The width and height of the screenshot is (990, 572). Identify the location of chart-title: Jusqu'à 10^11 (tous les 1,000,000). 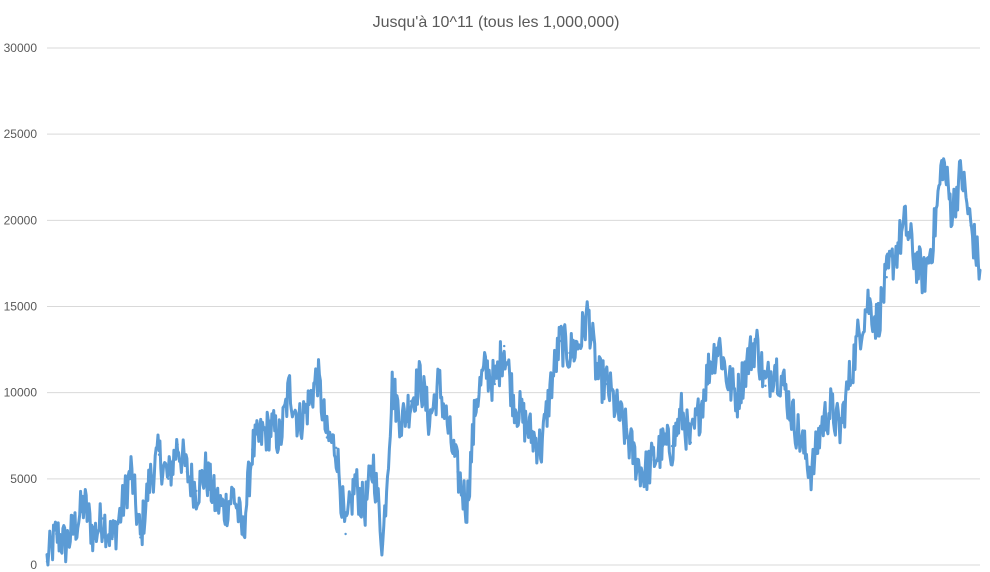
(496, 22).